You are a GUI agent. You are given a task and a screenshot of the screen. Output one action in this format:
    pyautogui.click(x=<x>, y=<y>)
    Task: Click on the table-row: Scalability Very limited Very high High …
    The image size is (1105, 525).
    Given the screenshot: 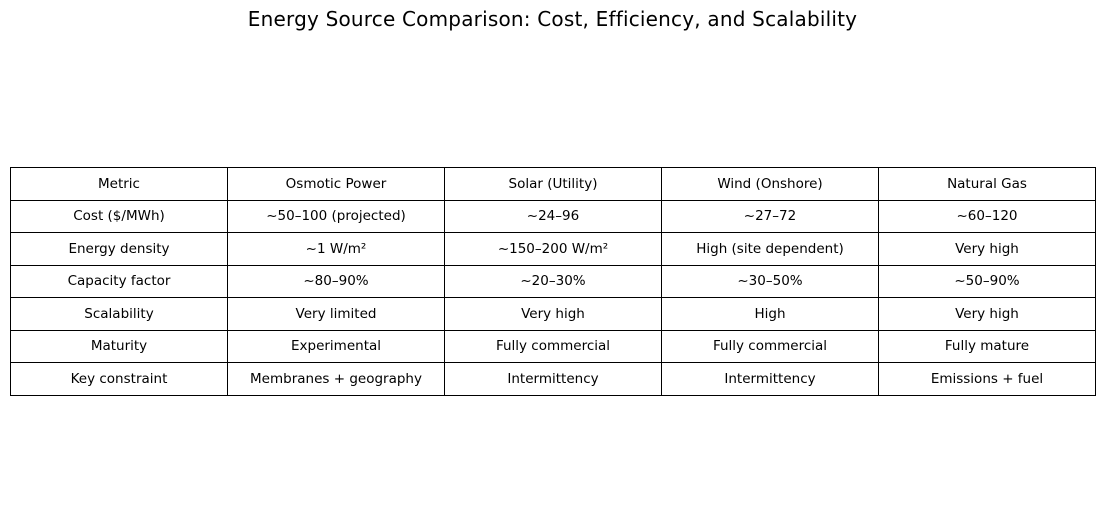 What is the action you would take?
    pyautogui.click(x=553, y=314)
    